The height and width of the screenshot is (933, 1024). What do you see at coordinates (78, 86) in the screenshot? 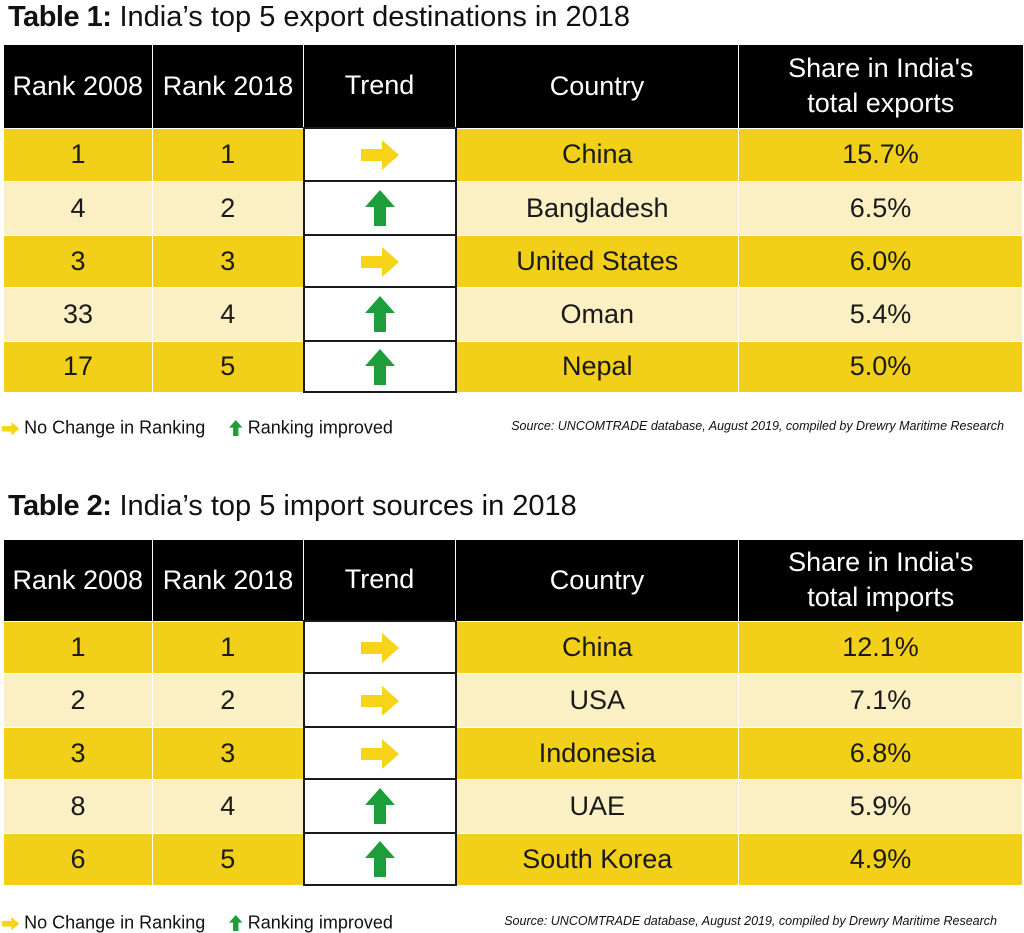
I see `table1-header-rank2008: Rank 2008` at bounding box center [78, 86].